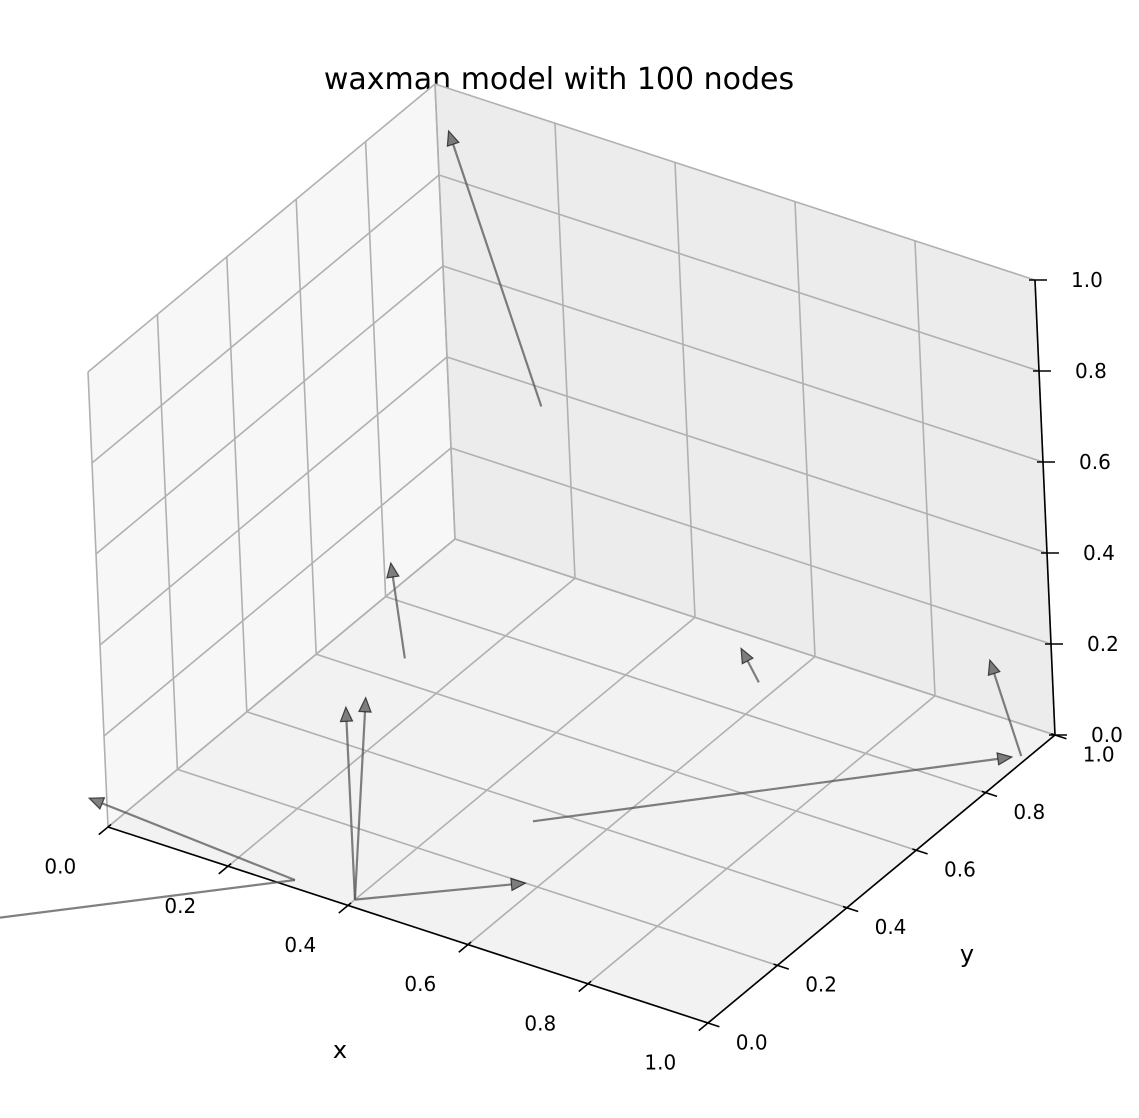 Image resolution: width=1139 pixels, height=1118 pixels. I want to click on x-tick-label-1: 0.2, so click(180, 906).